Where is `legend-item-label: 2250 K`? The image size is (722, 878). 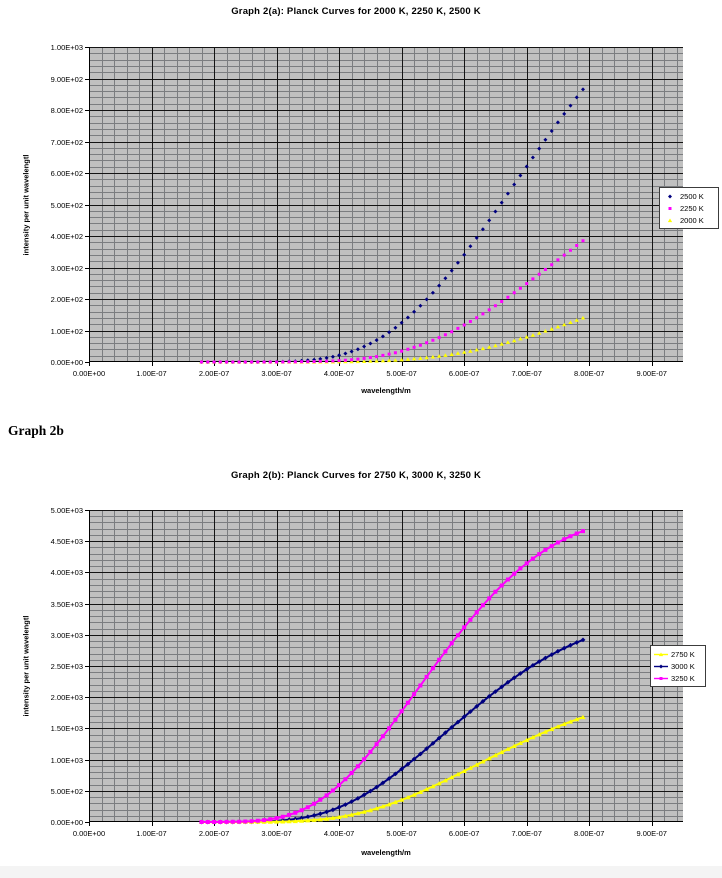
legend-item-label: 2250 K is located at coordinates (692, 208).